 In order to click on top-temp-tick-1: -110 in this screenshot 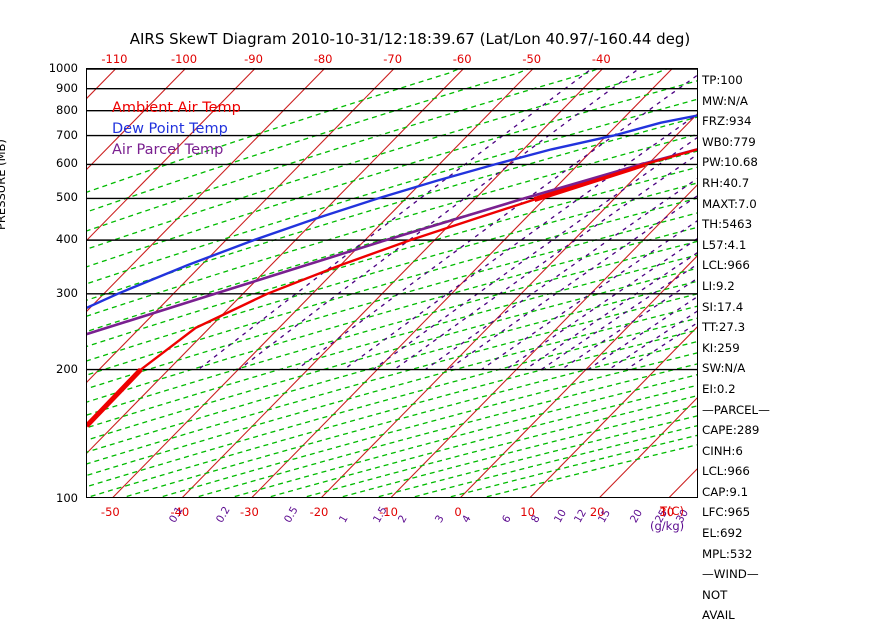, I will do `click(114, 59)`.